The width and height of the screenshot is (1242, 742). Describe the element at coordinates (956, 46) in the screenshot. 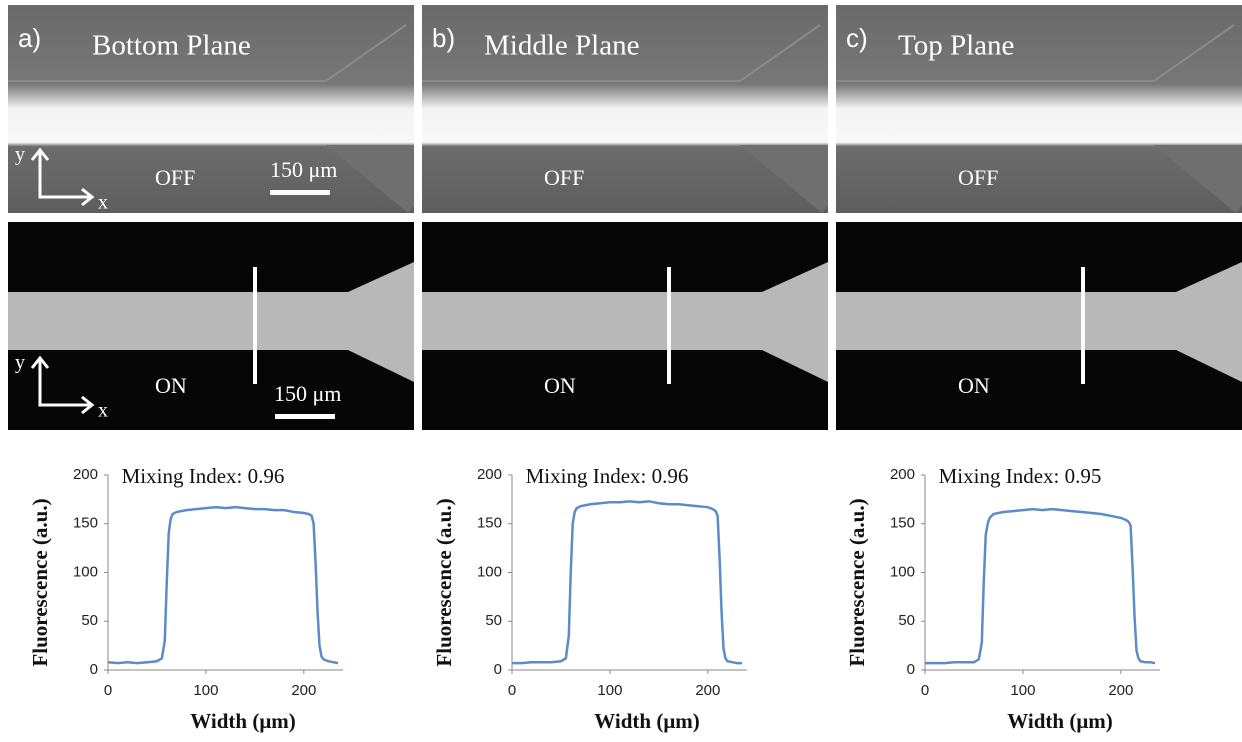

I see `panel-title: Top Plane` at that location.